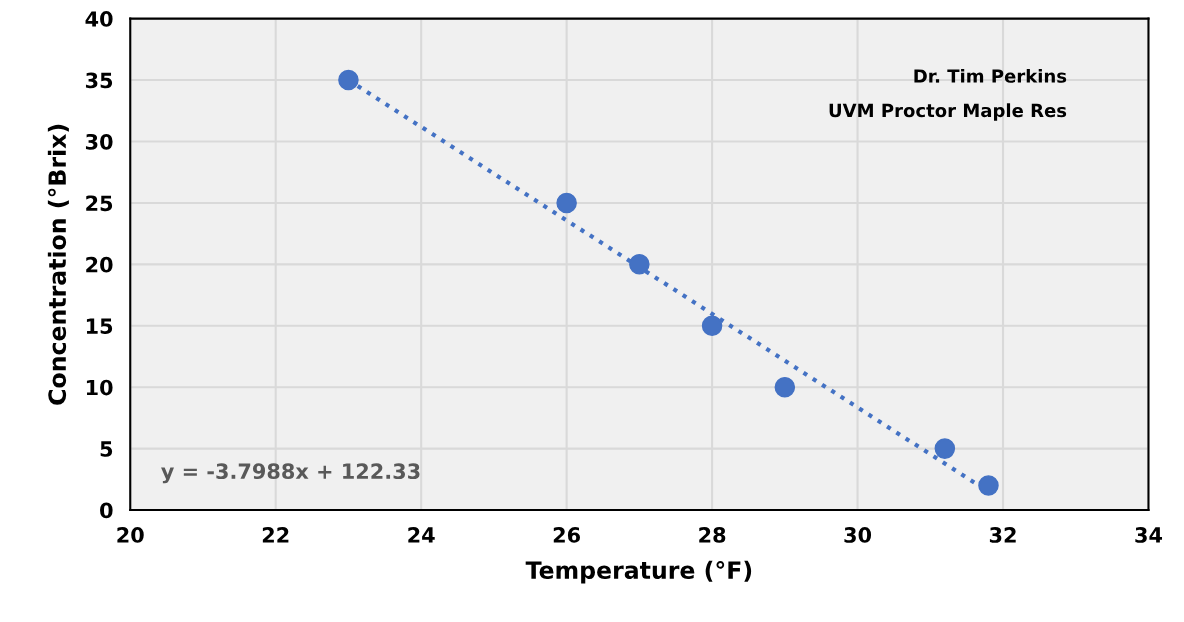 This screenshot has width=1184, height=622. I want to click on x-tick-label: 22, so click(275, 535).